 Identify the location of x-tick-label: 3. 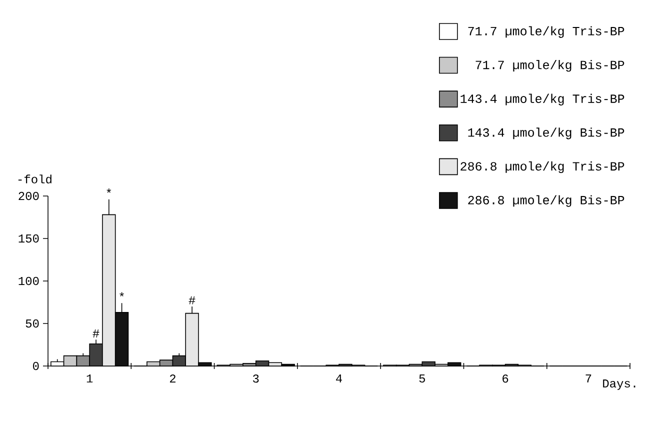
(256, 378).